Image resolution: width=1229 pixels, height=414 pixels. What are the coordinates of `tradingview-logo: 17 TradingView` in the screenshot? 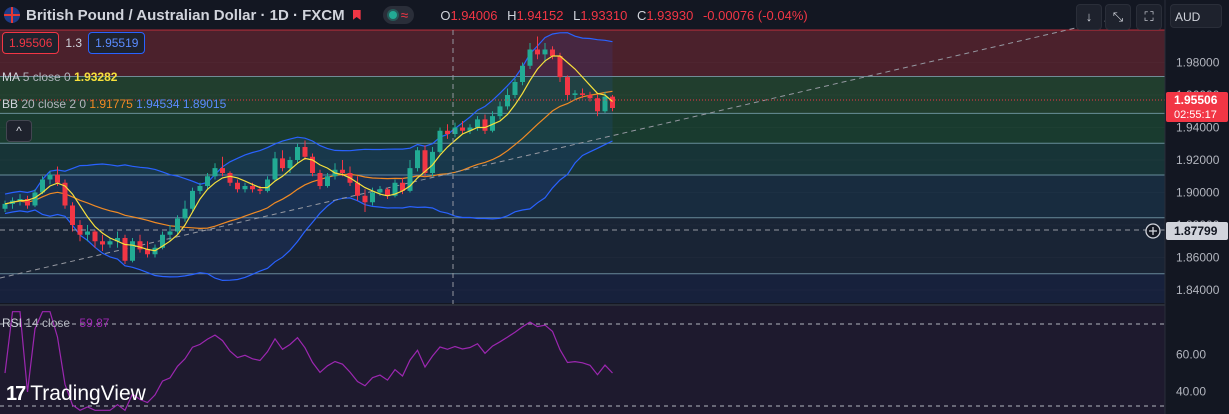 It's located at (76, 394).